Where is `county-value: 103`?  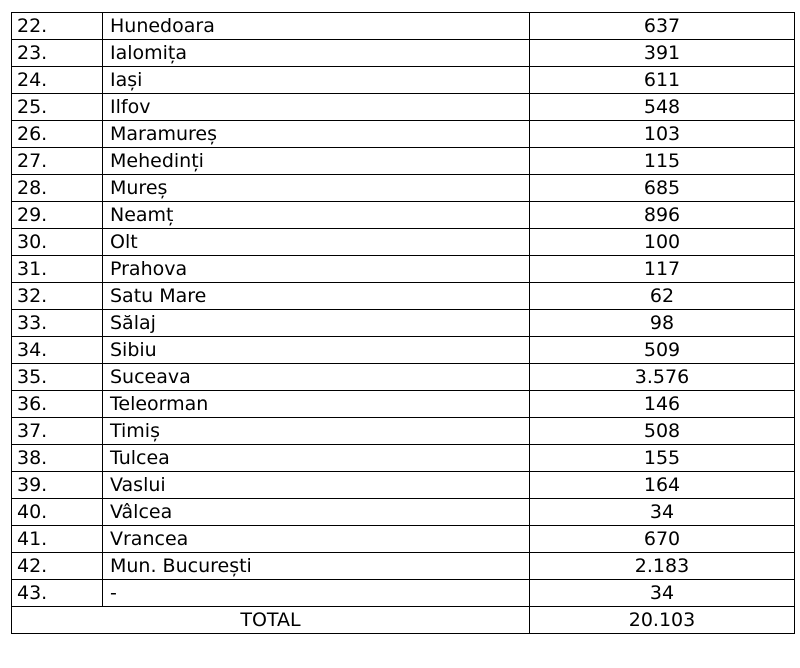
county-value: 103 is located at coordinates (662, 134).